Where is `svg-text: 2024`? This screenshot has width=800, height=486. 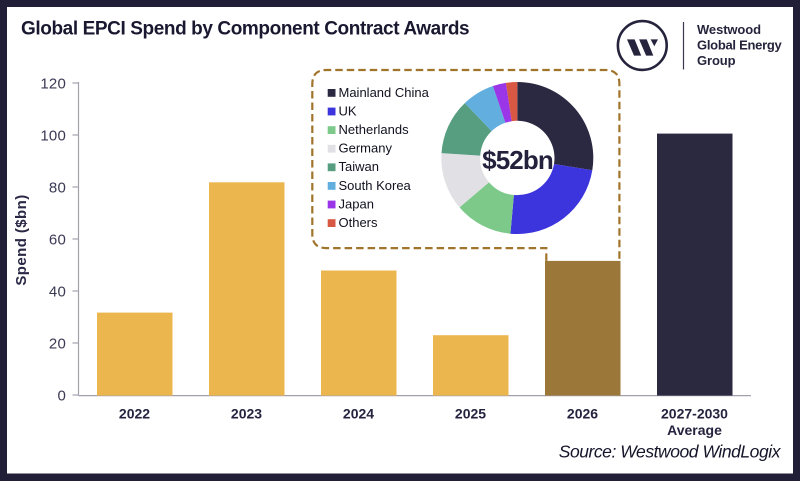 svg-text: 2024 is located at coordinates (358, 414).